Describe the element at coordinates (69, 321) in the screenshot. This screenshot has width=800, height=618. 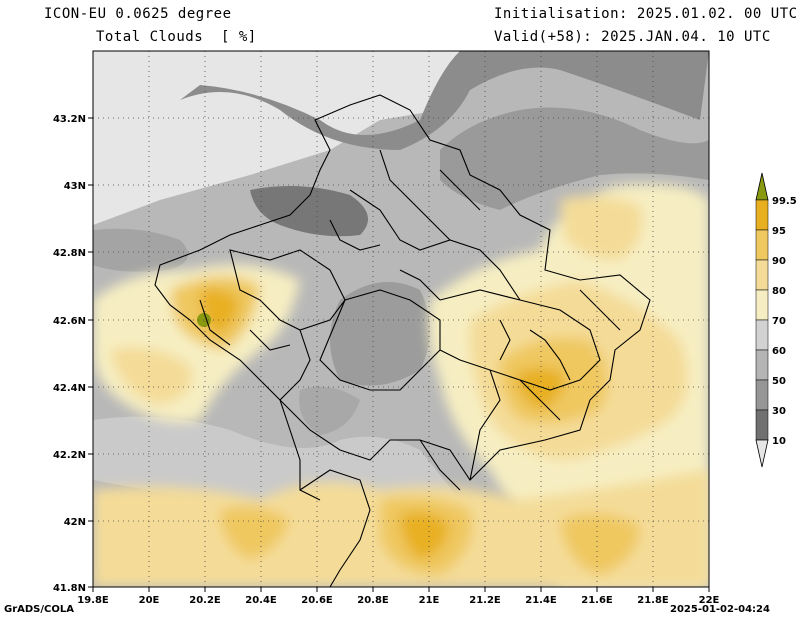
I see `lat-label: 42.6N` at that location.